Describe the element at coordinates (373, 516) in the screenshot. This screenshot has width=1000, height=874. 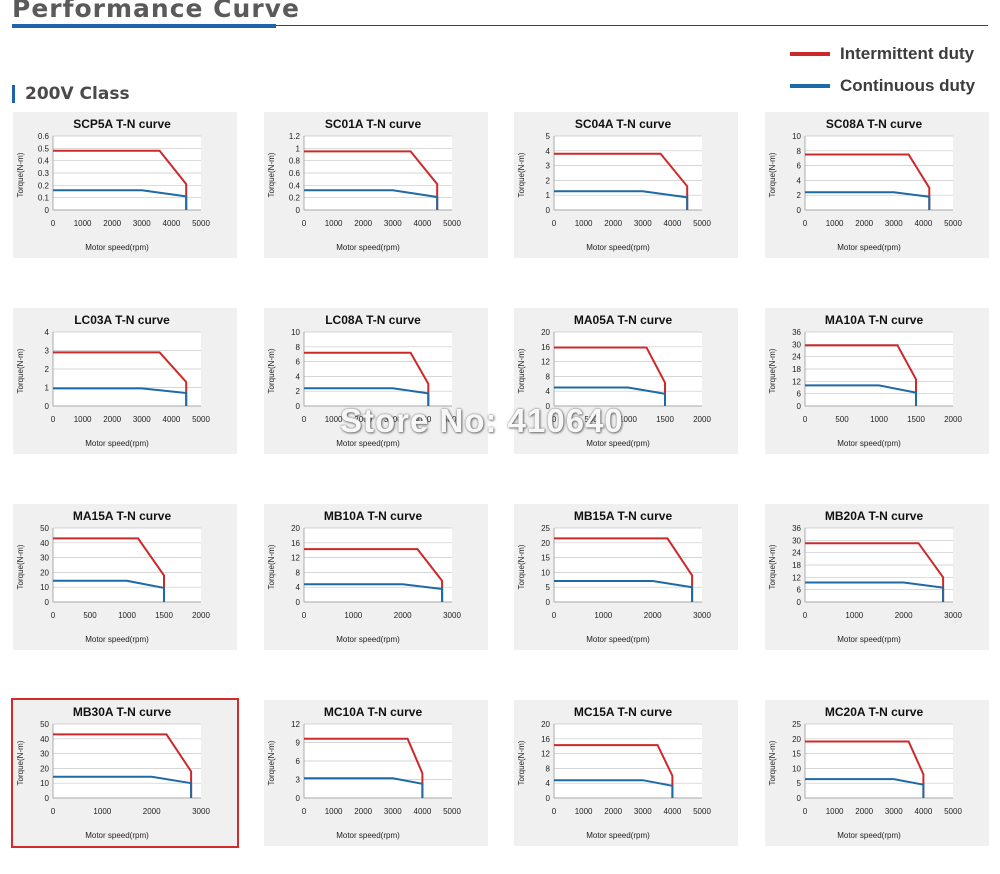
I see `chart-title: MB10A T-N curve` at that location.